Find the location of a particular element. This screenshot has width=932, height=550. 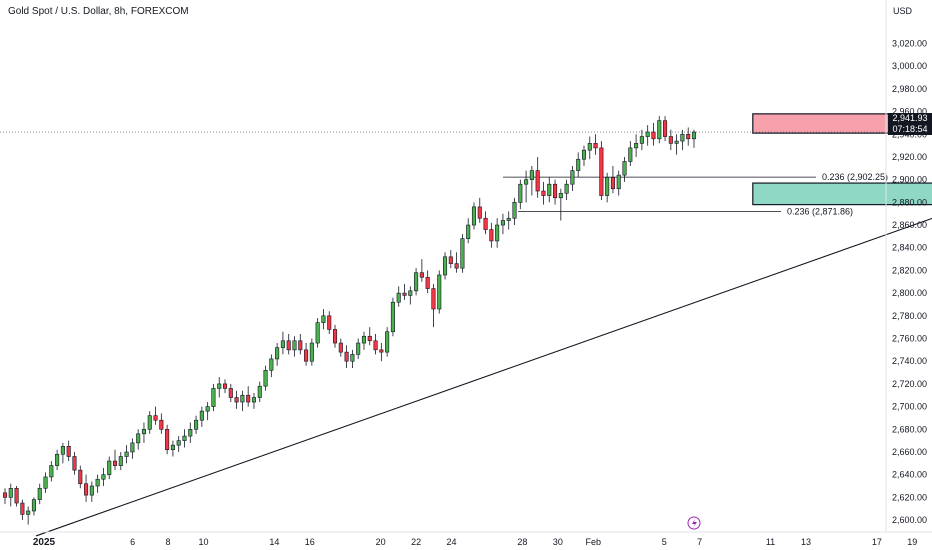

y-tick-label: 2,880.00 is located at coordinates (909, 202).